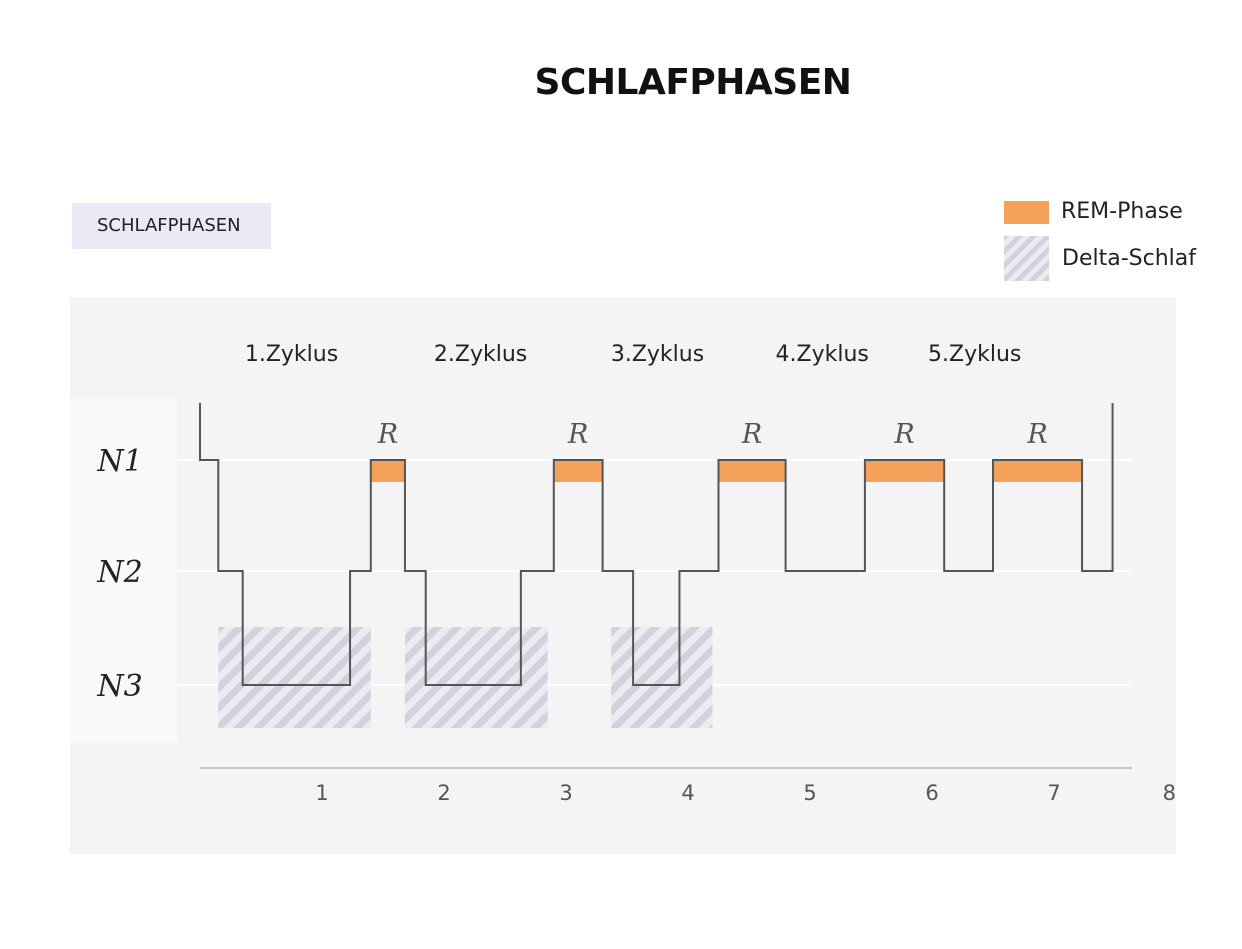 The height and width of the screenshot is (949, 1242). Describe the element at coordinates (1129, 258) in the screenshot. I see `legend-delta-label: Delta-Schlaf` at that location.